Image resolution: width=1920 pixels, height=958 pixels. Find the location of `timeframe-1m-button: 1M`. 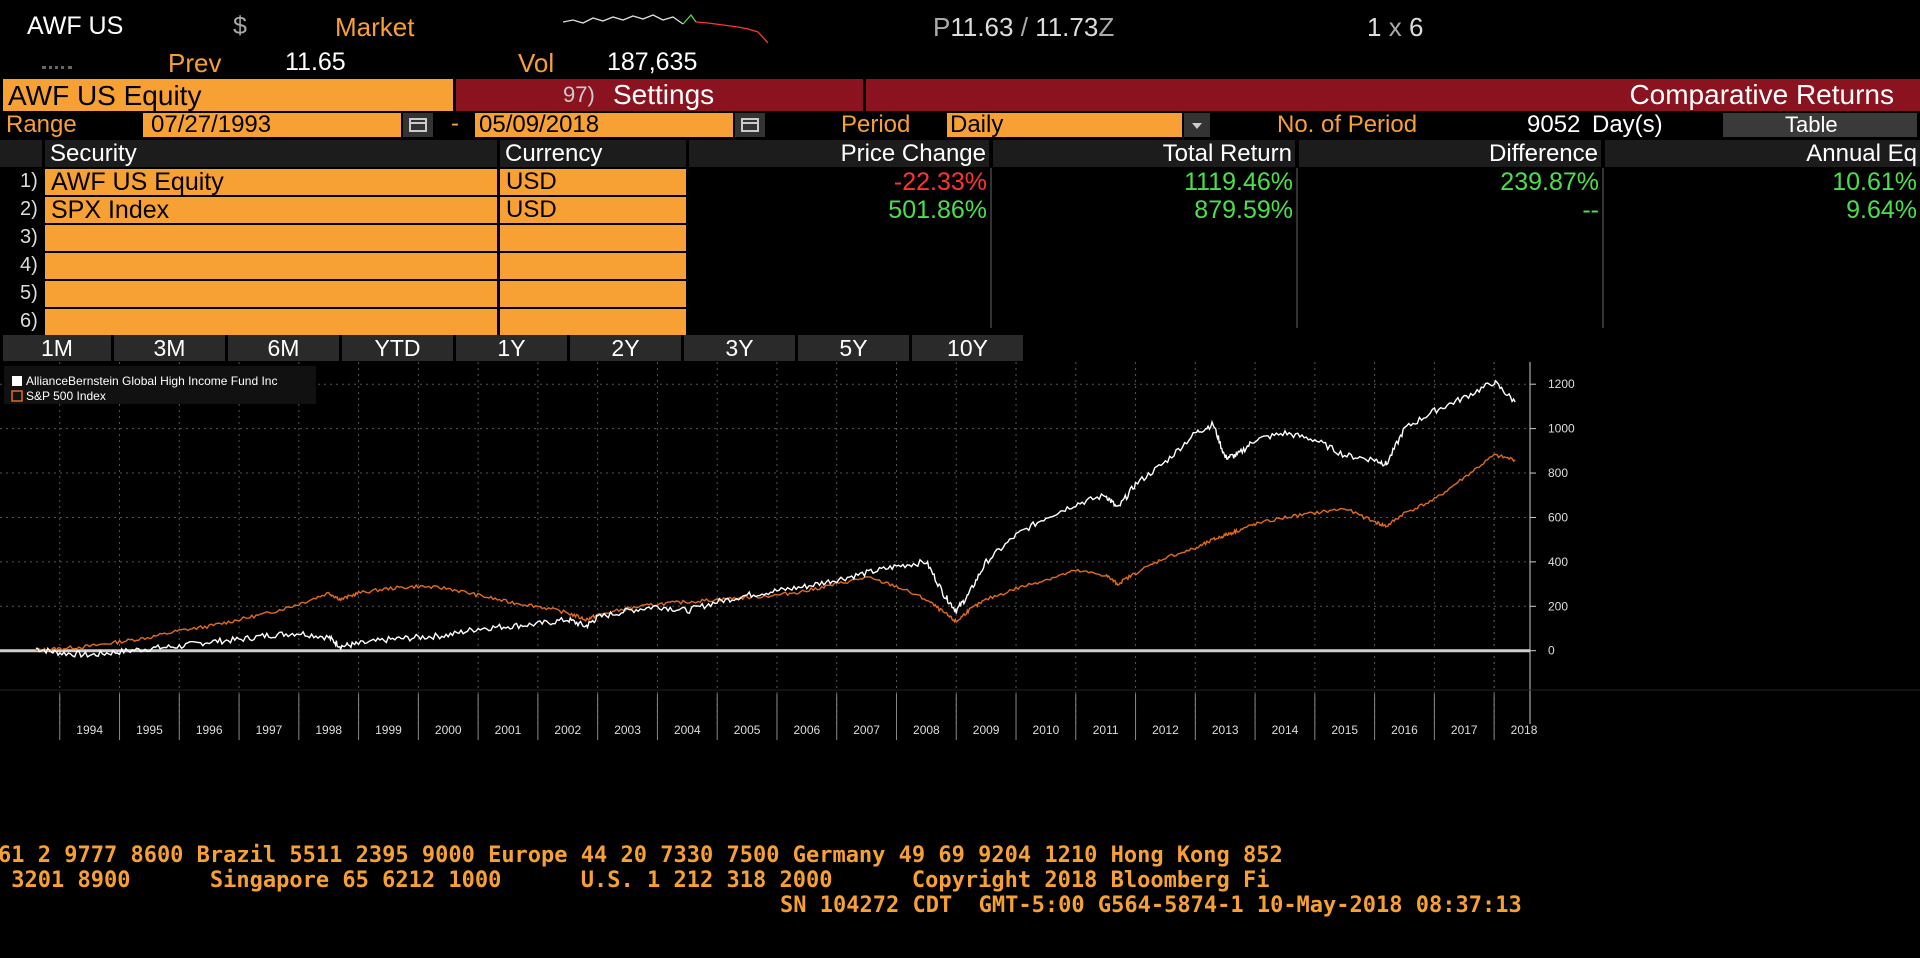

timeframe-1m-button: 1M is located at coordinates (57, 348).